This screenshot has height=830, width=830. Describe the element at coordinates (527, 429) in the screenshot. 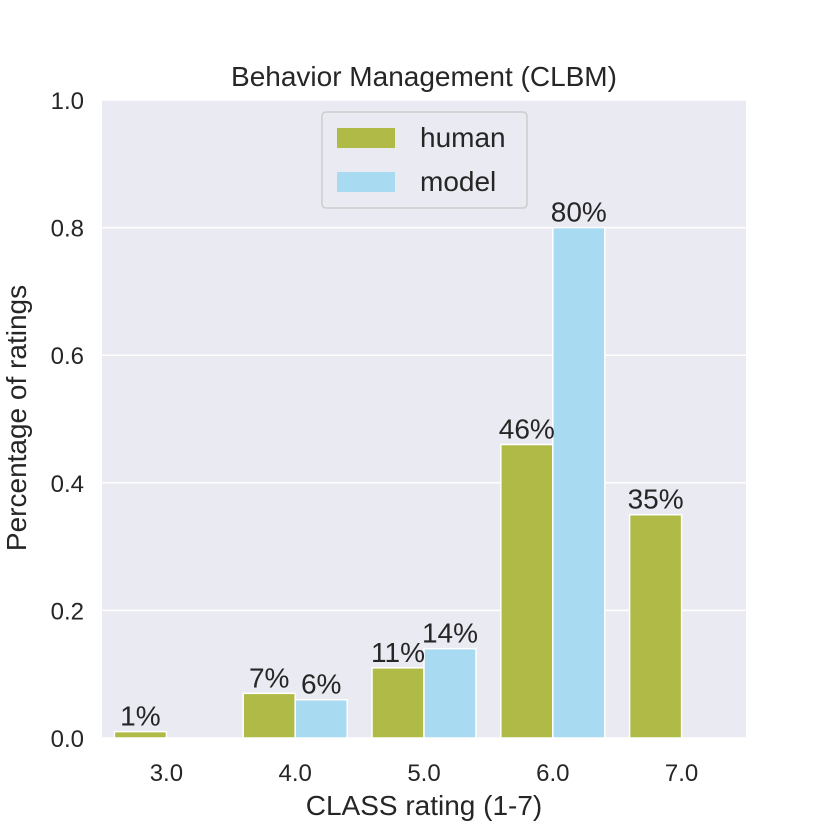

I see `bar-label-human-6.0: 46%` at that location.